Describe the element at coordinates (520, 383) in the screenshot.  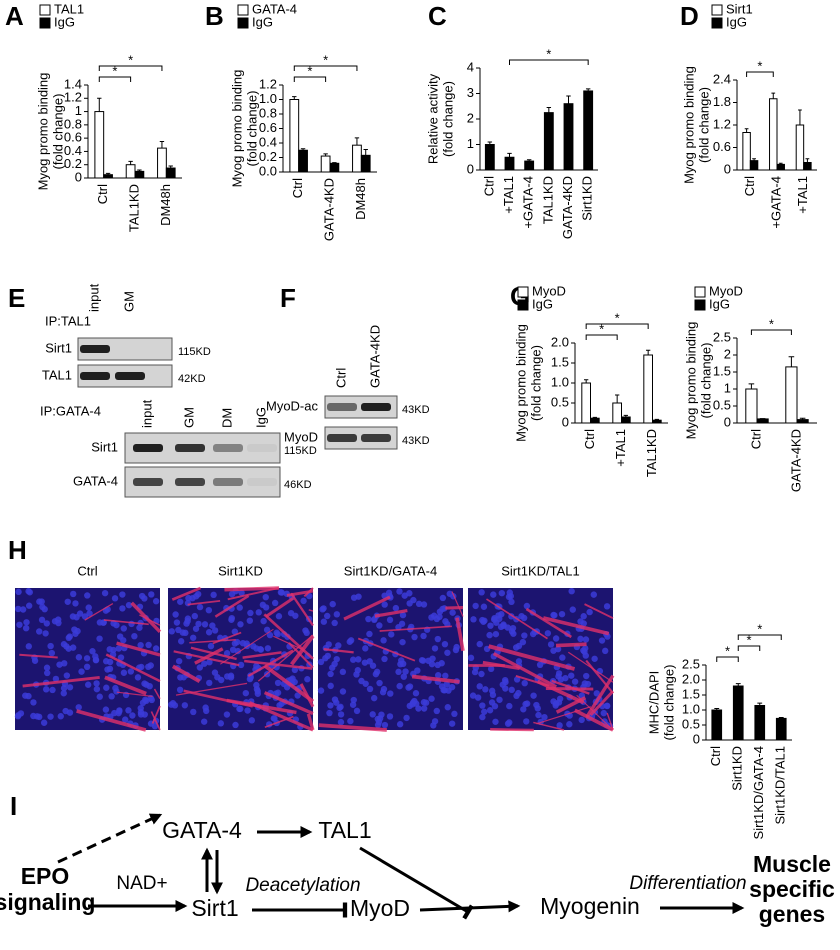
I see `y-axis-label: Myog promo binding` at that location.